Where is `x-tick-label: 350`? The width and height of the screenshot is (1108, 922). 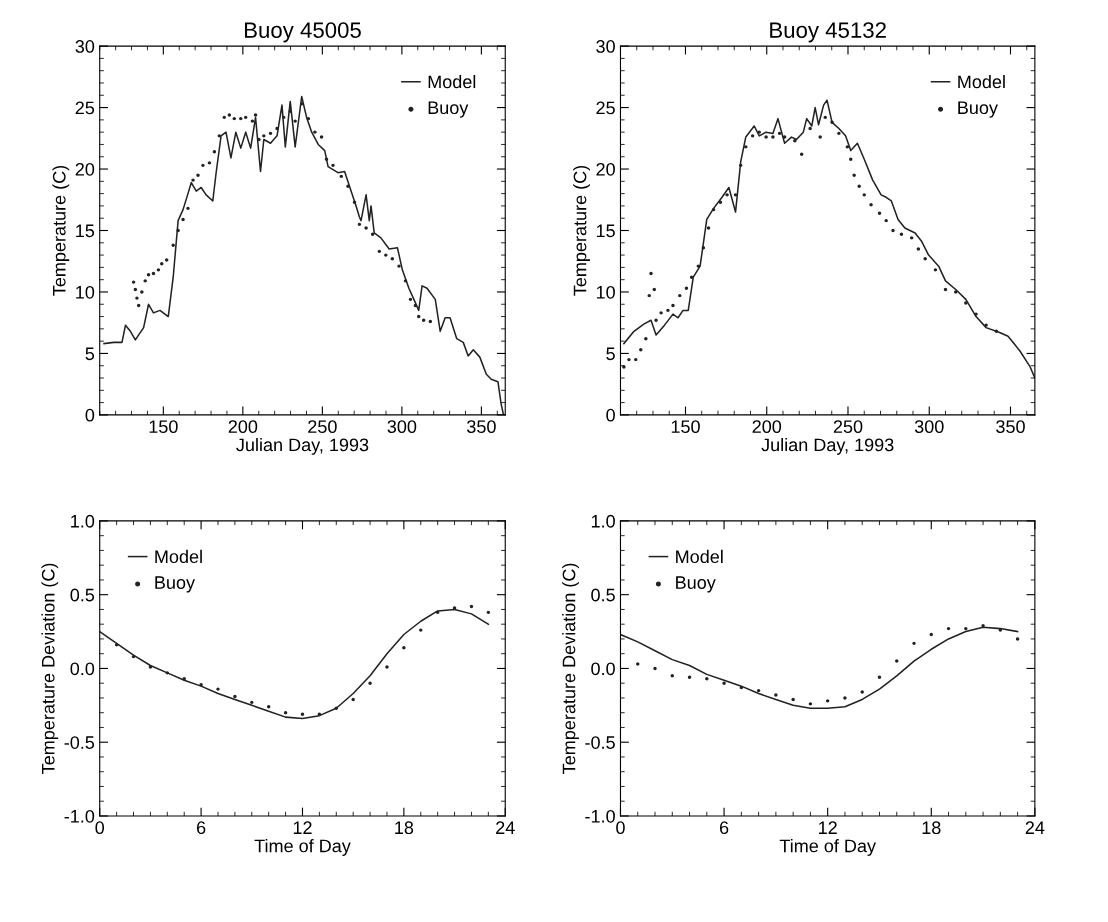 x-tick-label: 350 is located at coordinates (1010, 427).